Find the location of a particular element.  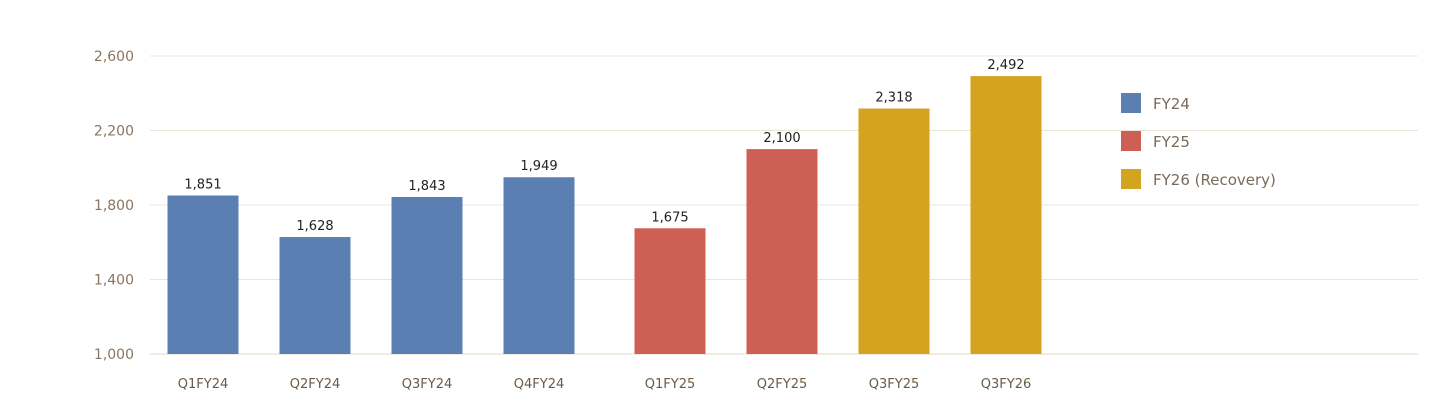

y-tick-label: 1,800 is located at coordinates (114, 206).